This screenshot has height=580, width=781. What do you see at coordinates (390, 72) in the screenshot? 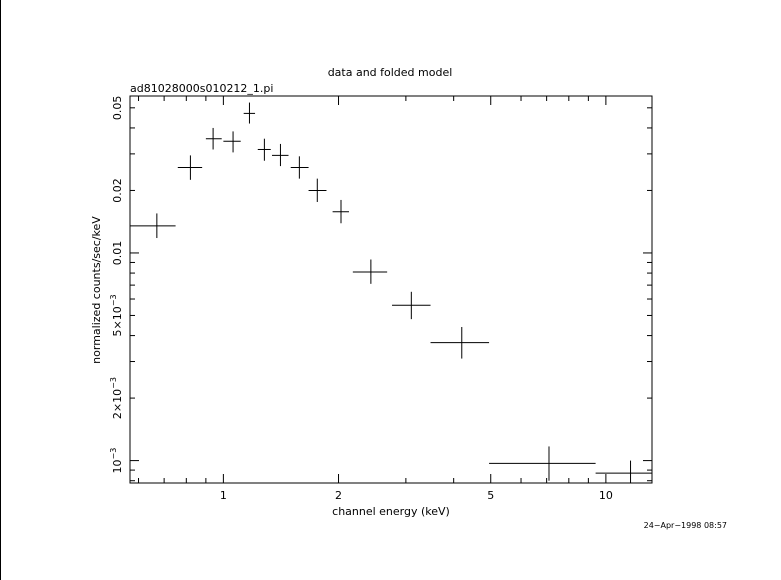
I see `chart-title: data and folded model` at bounding box center [390, 72].